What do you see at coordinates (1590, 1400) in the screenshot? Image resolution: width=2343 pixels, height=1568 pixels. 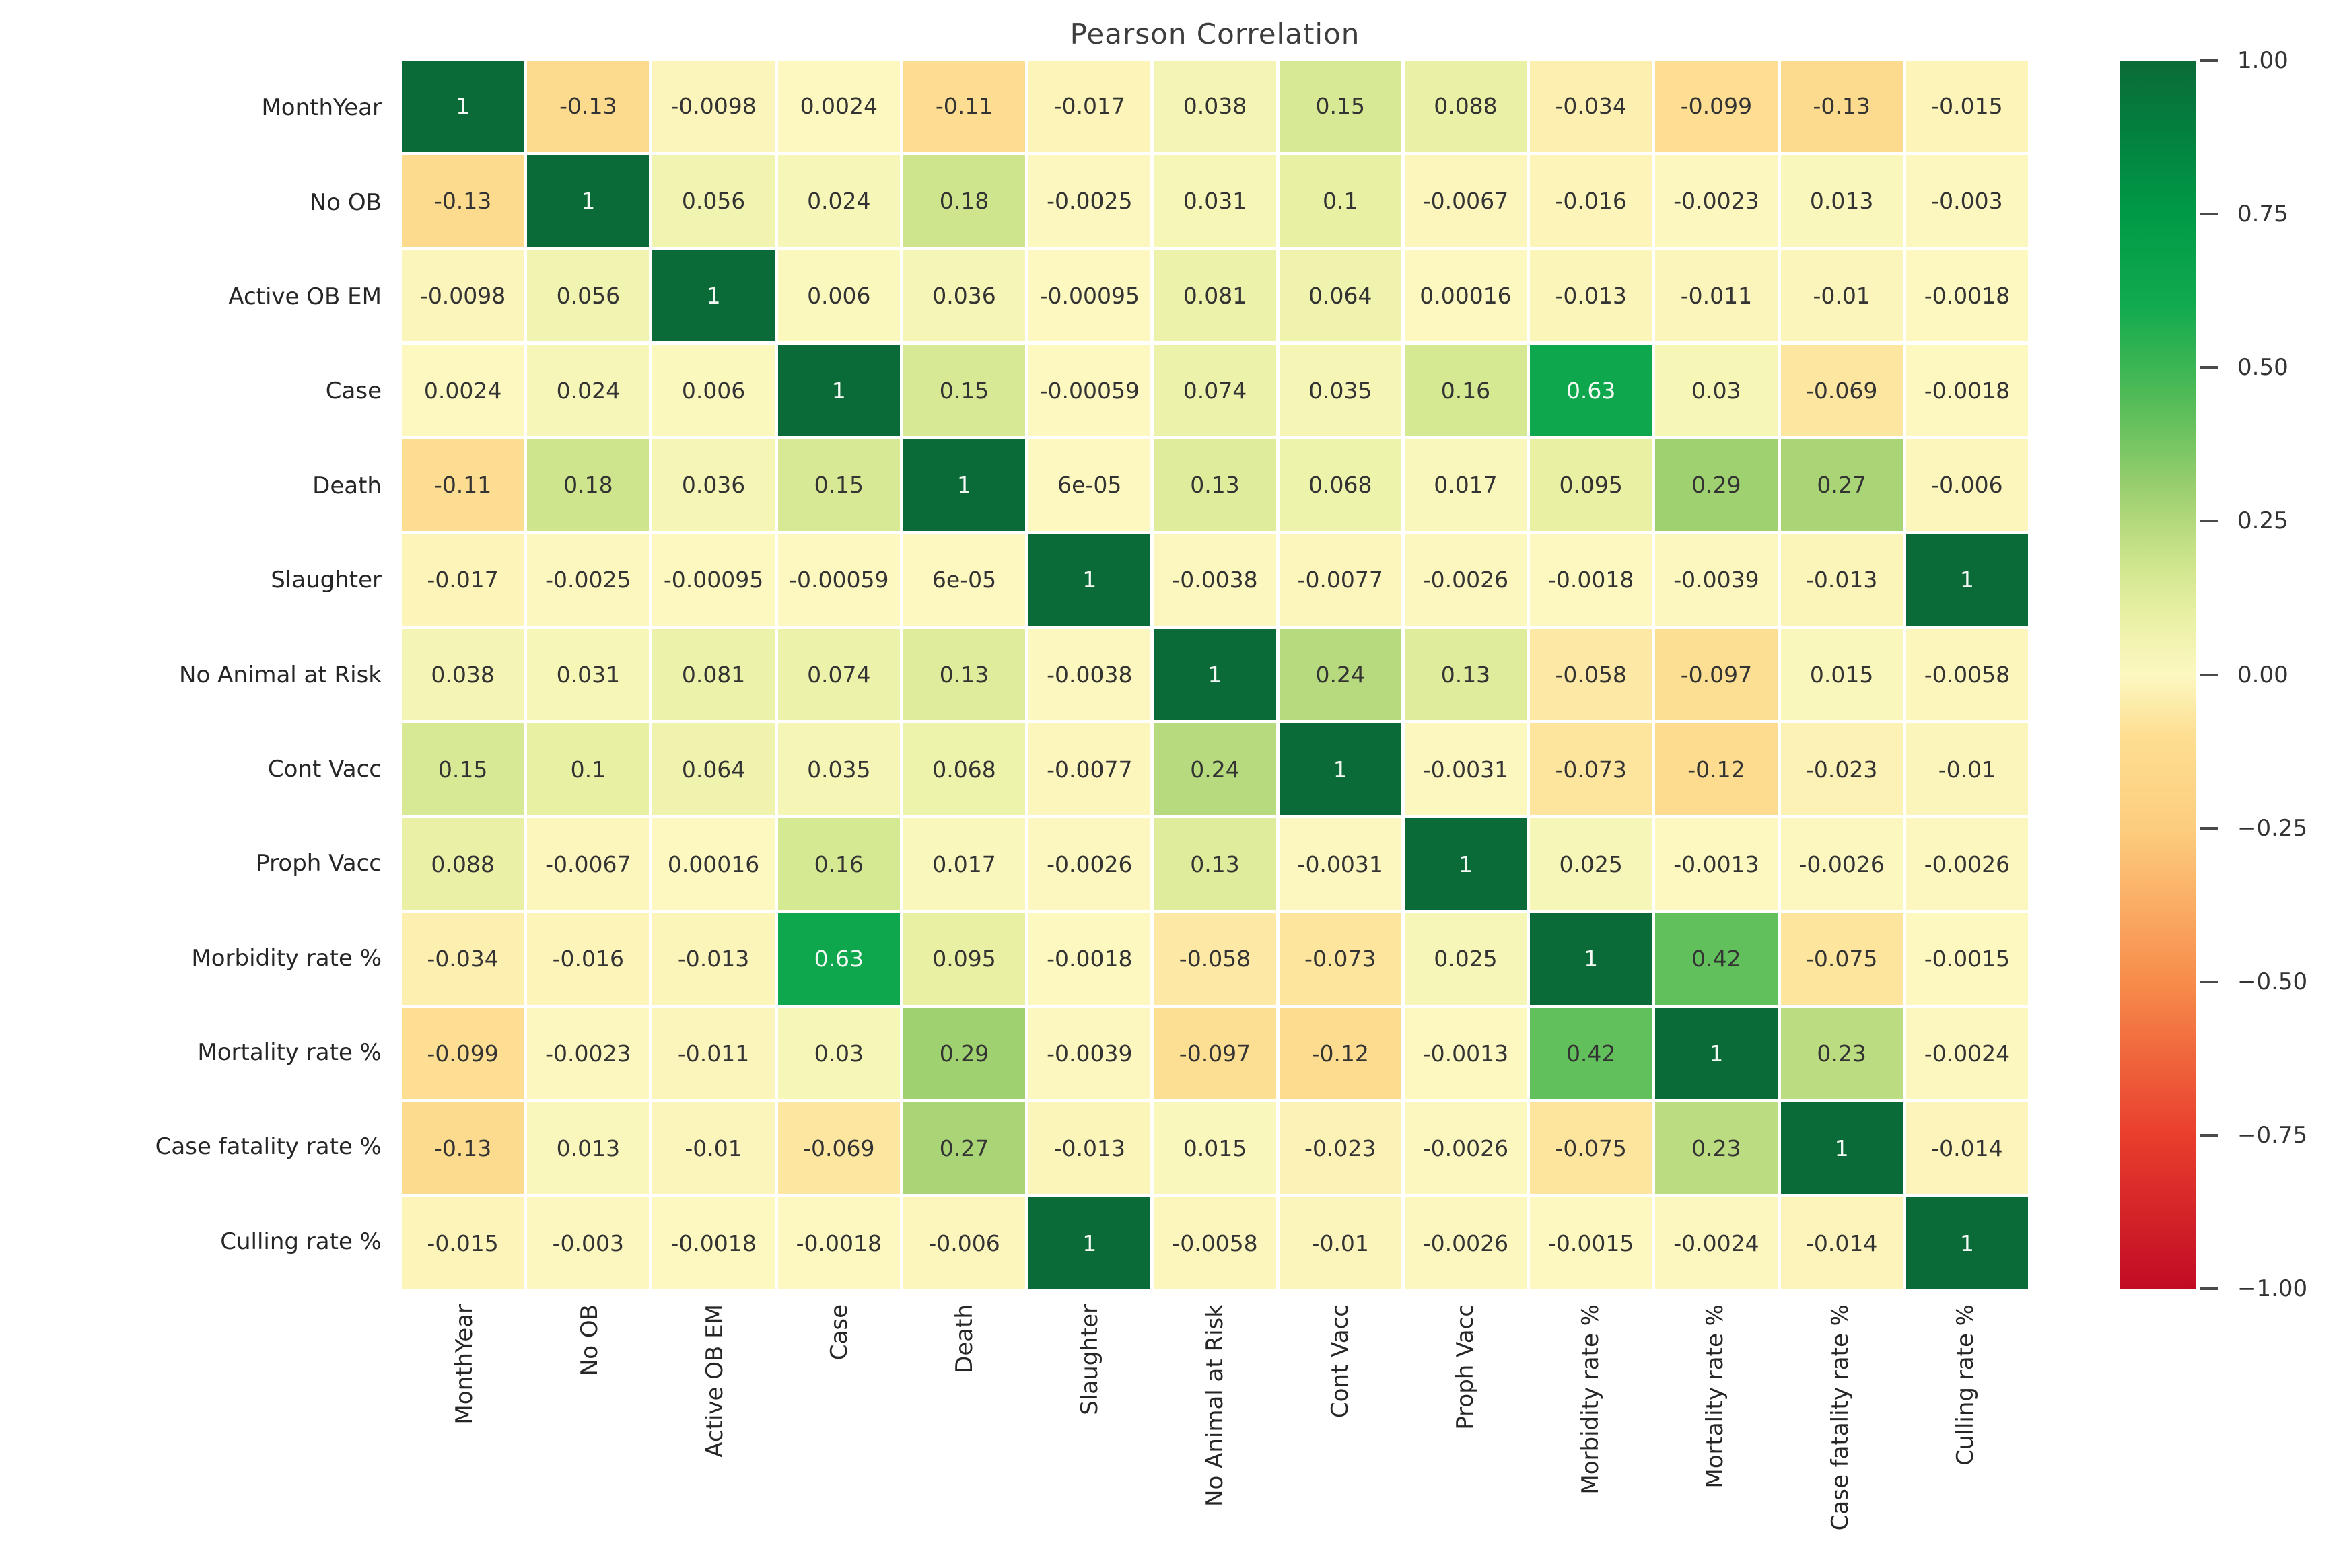 I see `x-tick-label: Morbidity rate %` at bounding box center [1590, 1400].